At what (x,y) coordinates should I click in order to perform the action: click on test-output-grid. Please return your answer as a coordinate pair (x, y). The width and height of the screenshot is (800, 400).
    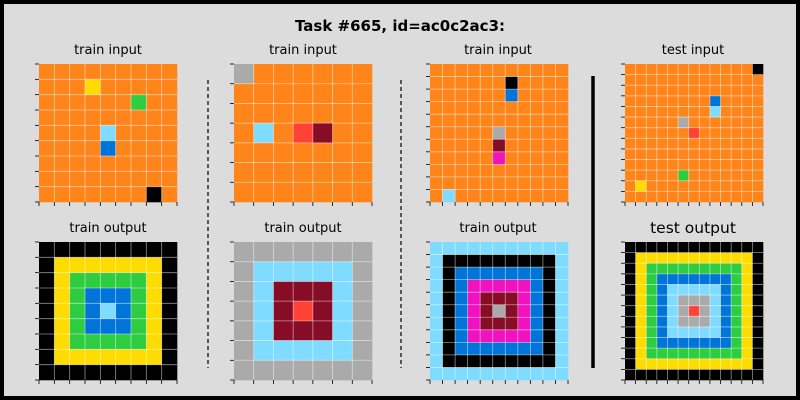
    Looking at the image, I should click on (692, 312).